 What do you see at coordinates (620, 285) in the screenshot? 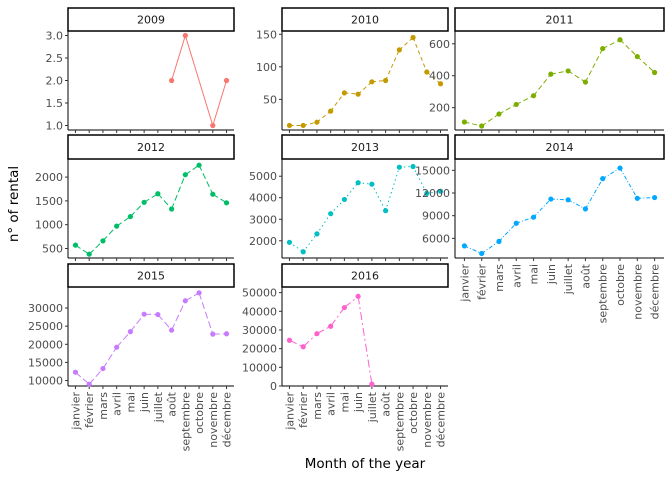
I see `x-tick-label-2014-9: octobre` at bounding box center [620, 285].